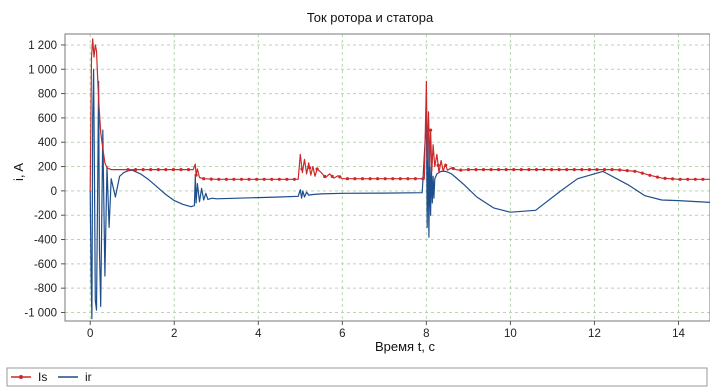 This screenshot has width=710, height=387. Describe the element at coordinates (45, 216) in the screenshot. I see `y-tick-label: -200` at that location.